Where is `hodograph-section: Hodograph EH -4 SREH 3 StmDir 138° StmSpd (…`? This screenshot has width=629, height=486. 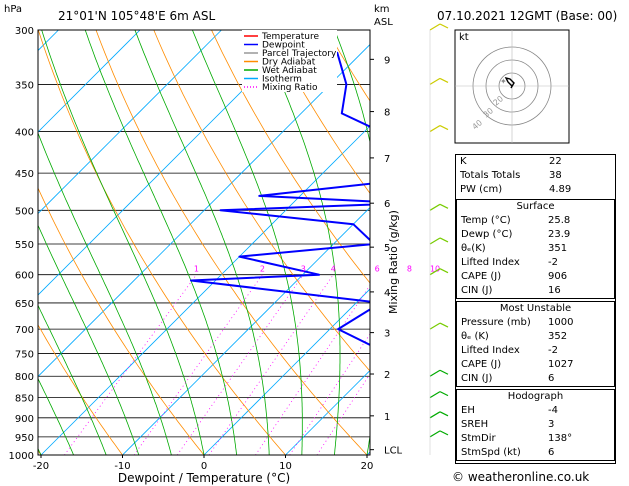
hodograph-section: Hodograph EH -4 SREH 3 StmDir 138° StmSpd (… is located at coordinates (535, 425).